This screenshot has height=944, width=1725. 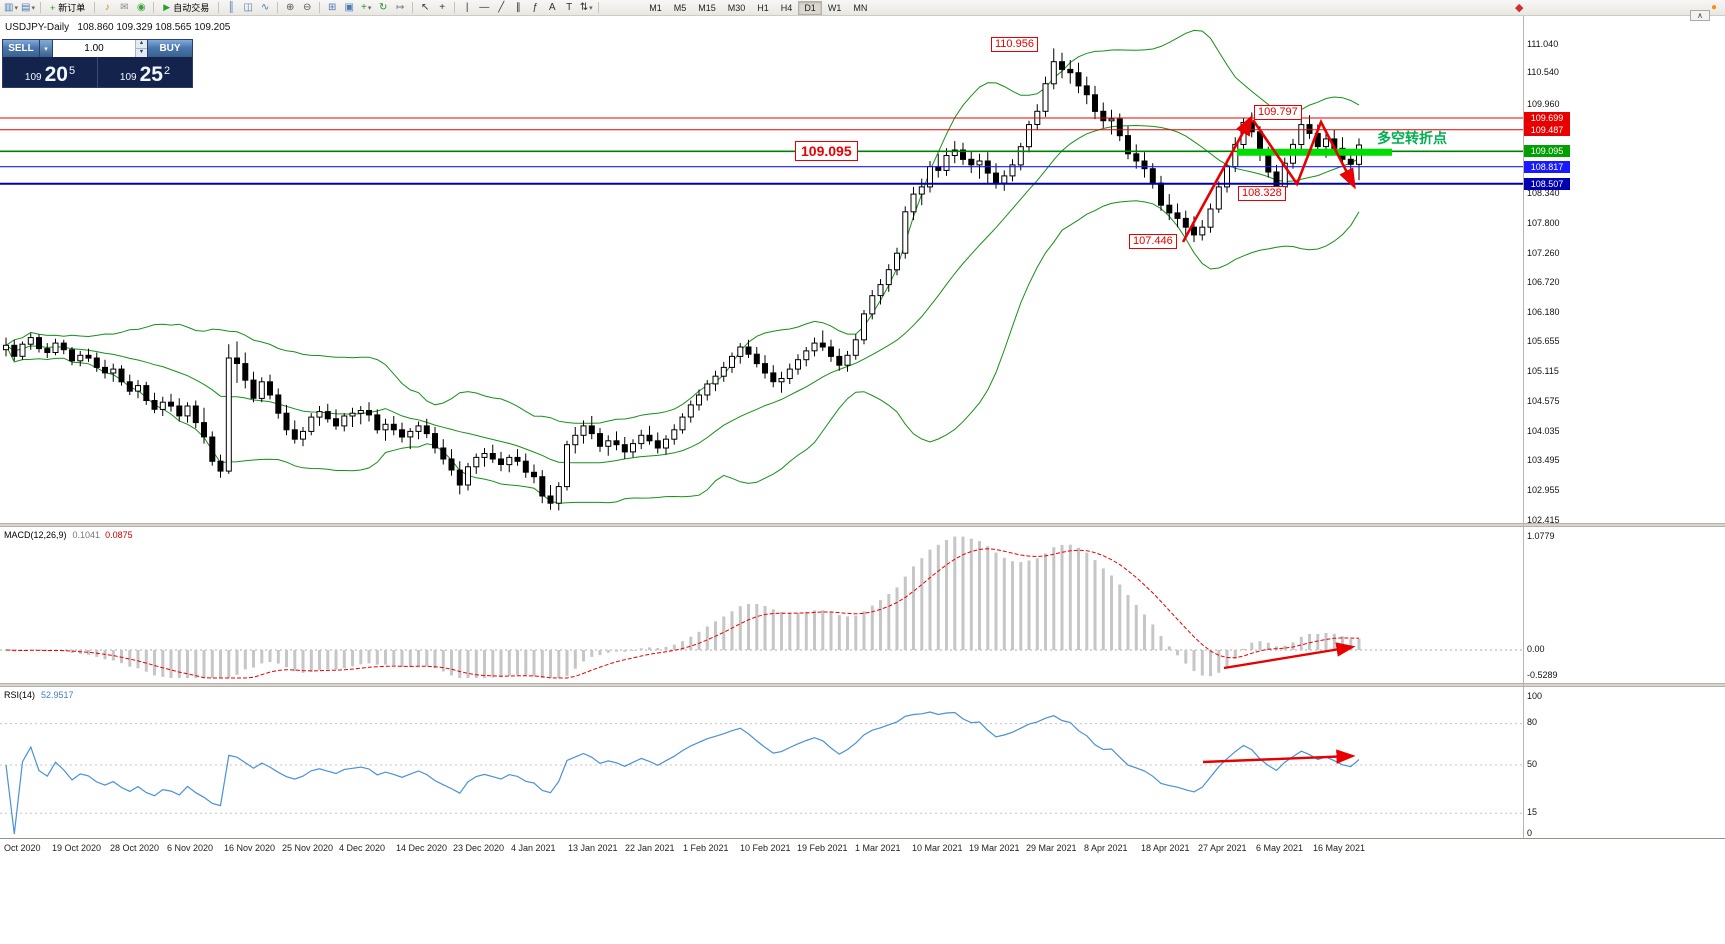 What do you see at coordinates (1543, 312) in the screenshot?
I see `price-axis-label: 106.180` at bounding box center [1543, 312].